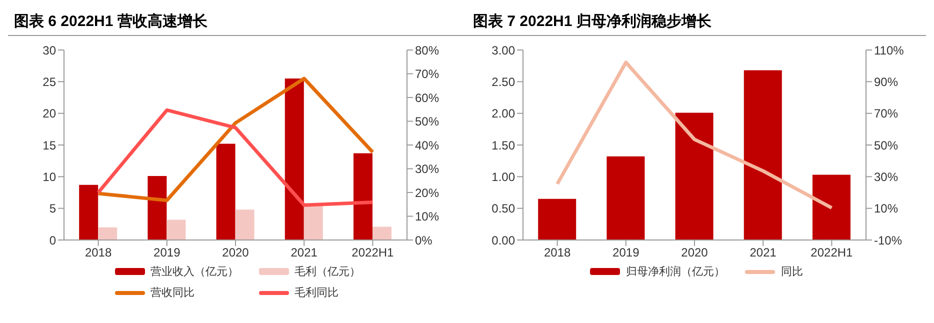 The width and height of the screenshot is (934, 323). I want to click on y2-tick-label: 40%, so click(427, 145).